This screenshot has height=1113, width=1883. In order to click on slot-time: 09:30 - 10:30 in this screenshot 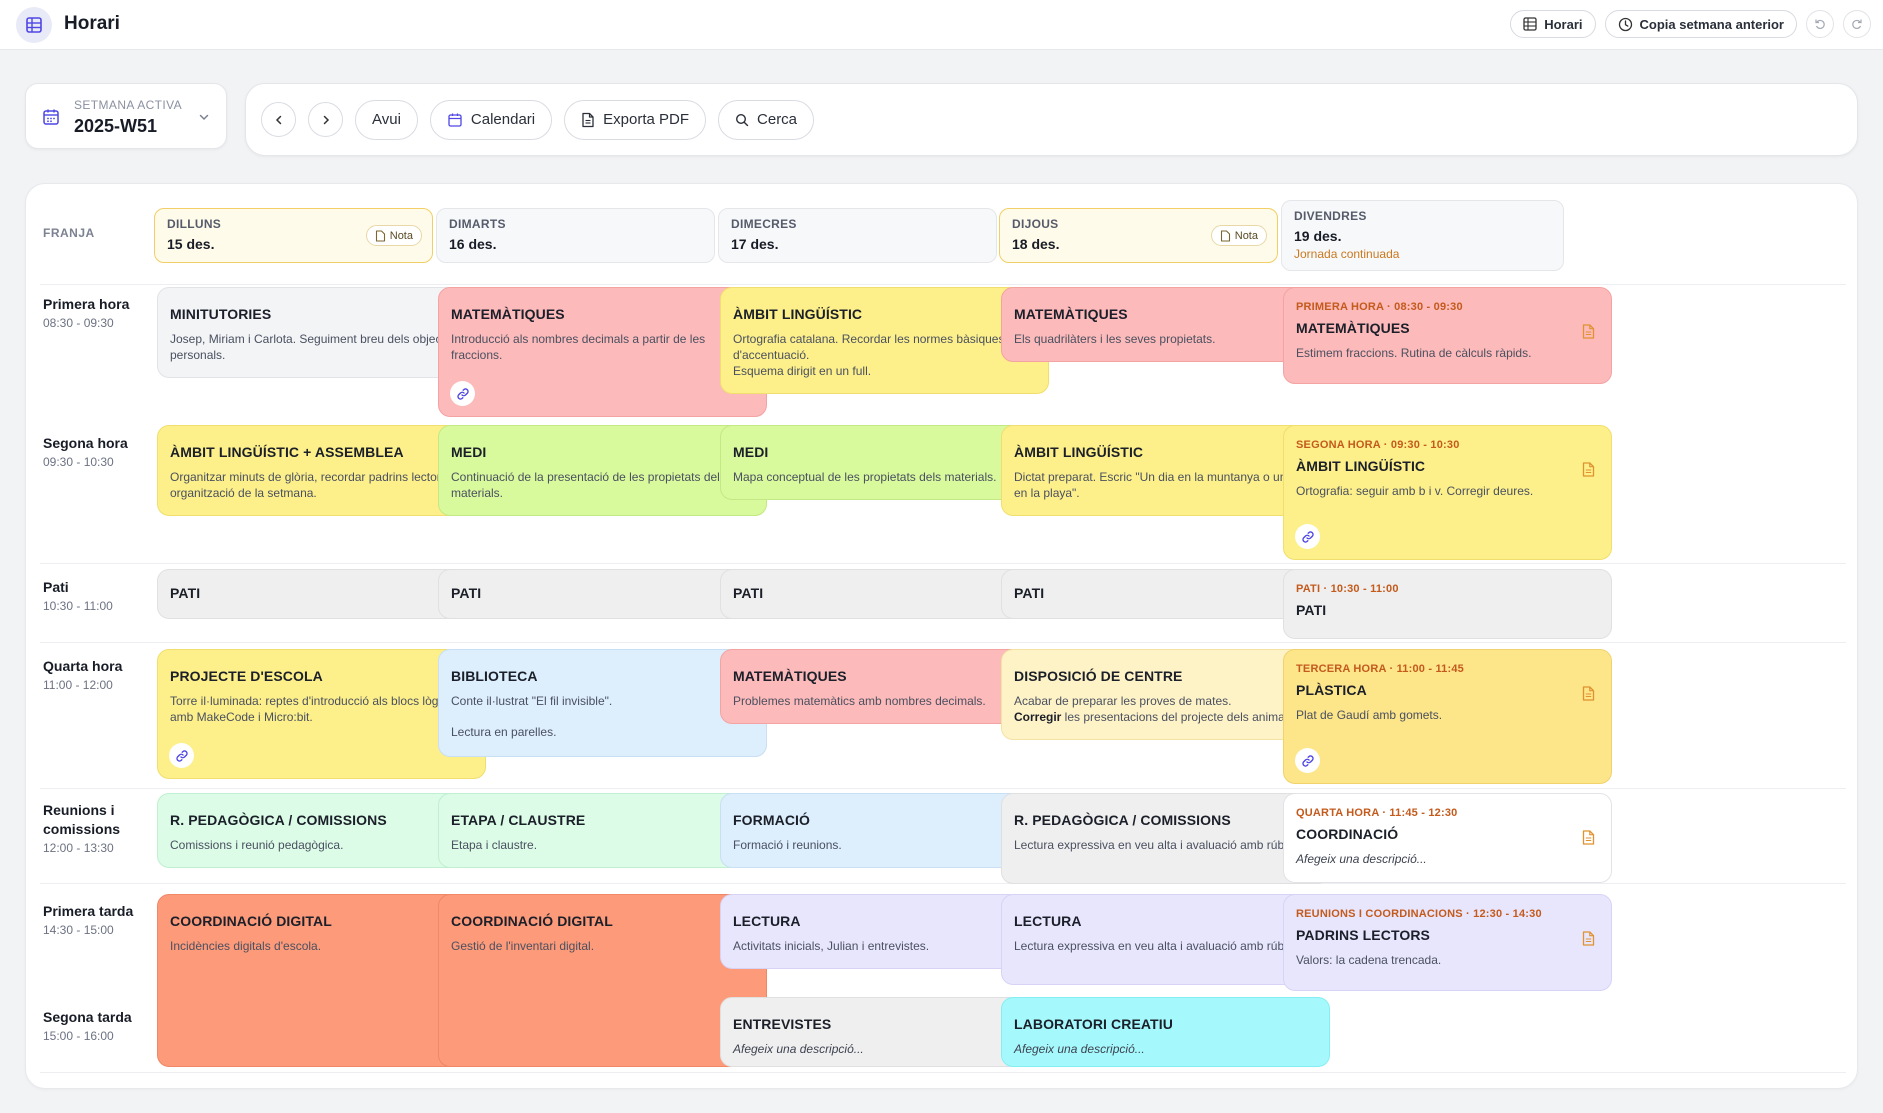, I will do `click(78, 462)`.